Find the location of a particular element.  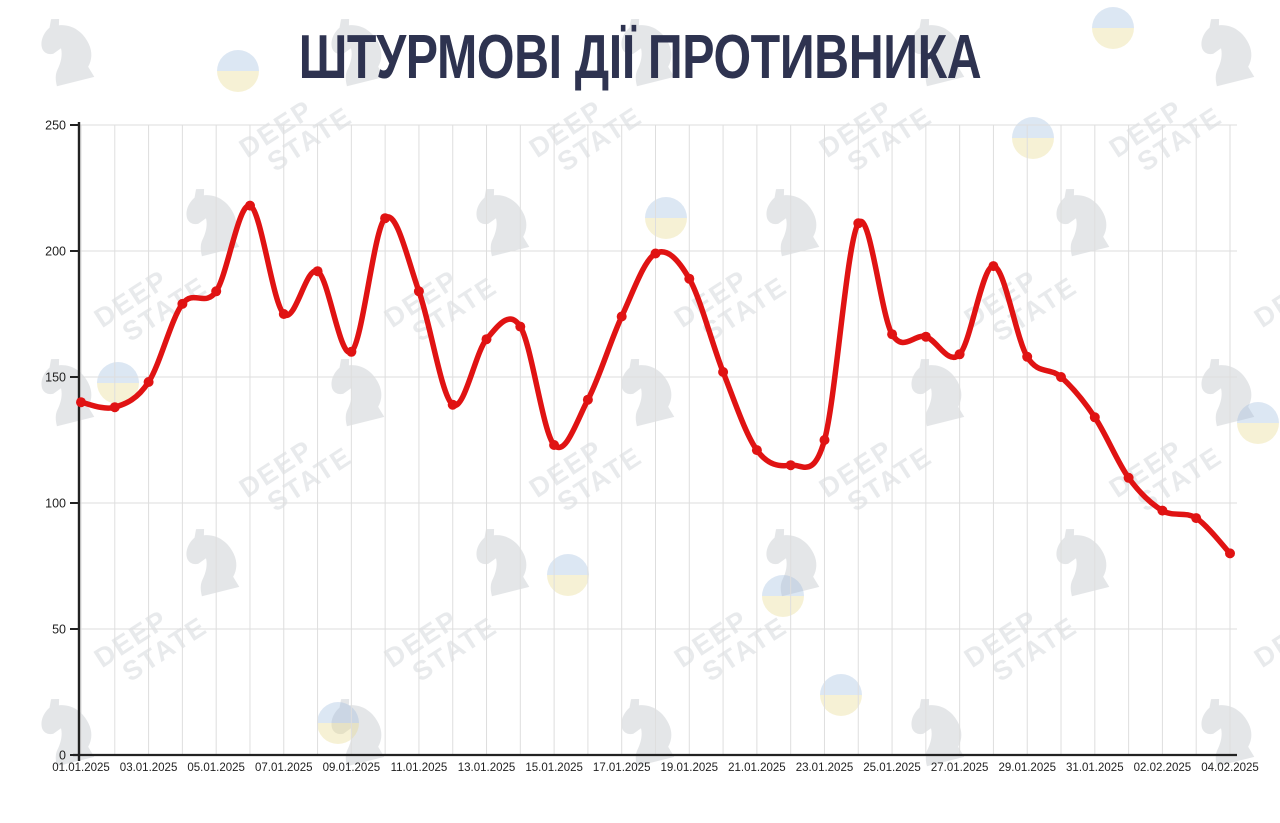

y-tick-label: 200 is located at coordinates (55, 252).